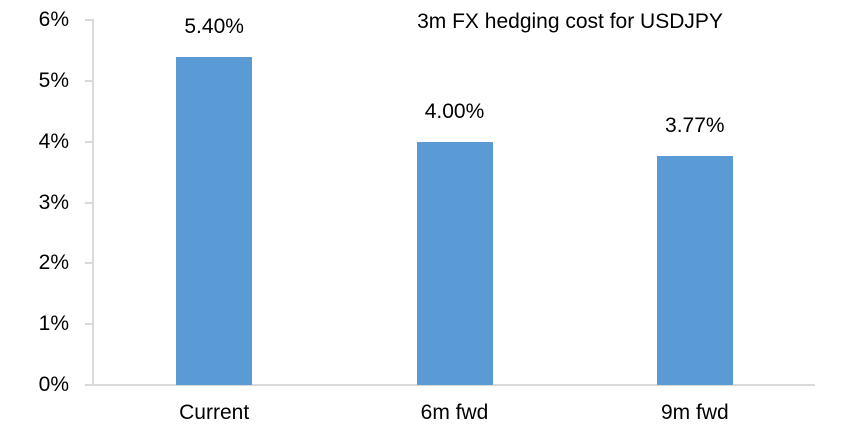 The width and height of the screenshot is (852, 441). I want to click on bar-value-label: 3.77%, so click(695, 125).